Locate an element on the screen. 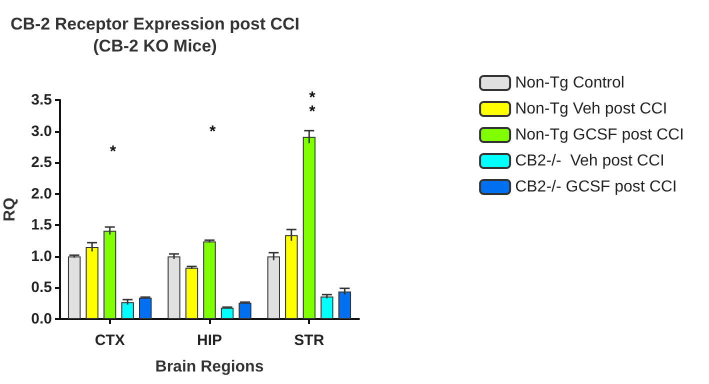 The image size is (709, 384). legend-label: Non-Tg Veh post CCI is located at coordinates (591, 109).